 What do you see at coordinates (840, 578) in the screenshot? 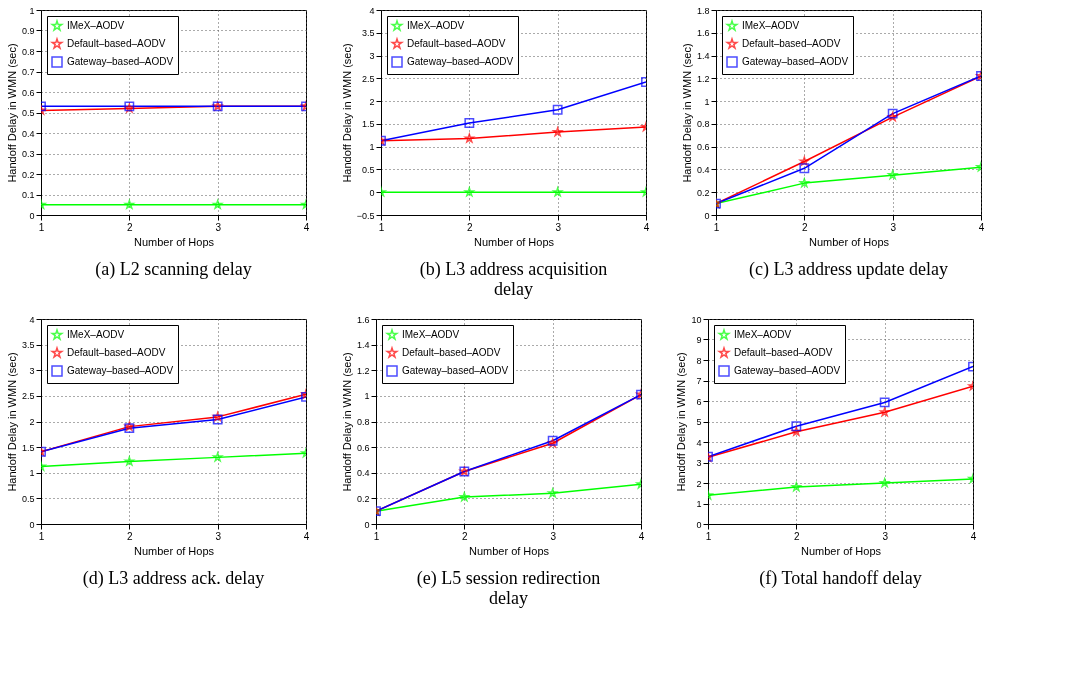
I see `text: (f) Total handoff delay` at bounding box center [840, 578].